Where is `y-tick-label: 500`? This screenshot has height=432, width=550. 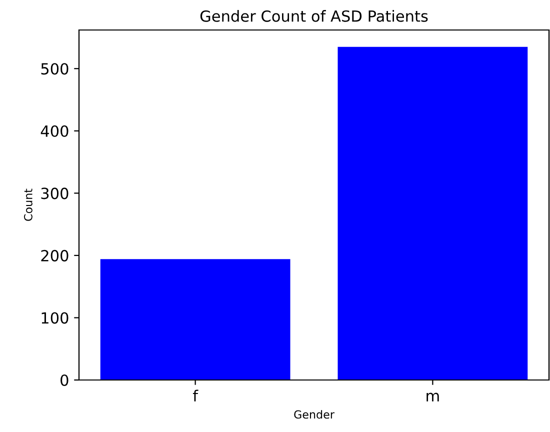
y-tick-label: 500 is located at coordinates (54, 69).